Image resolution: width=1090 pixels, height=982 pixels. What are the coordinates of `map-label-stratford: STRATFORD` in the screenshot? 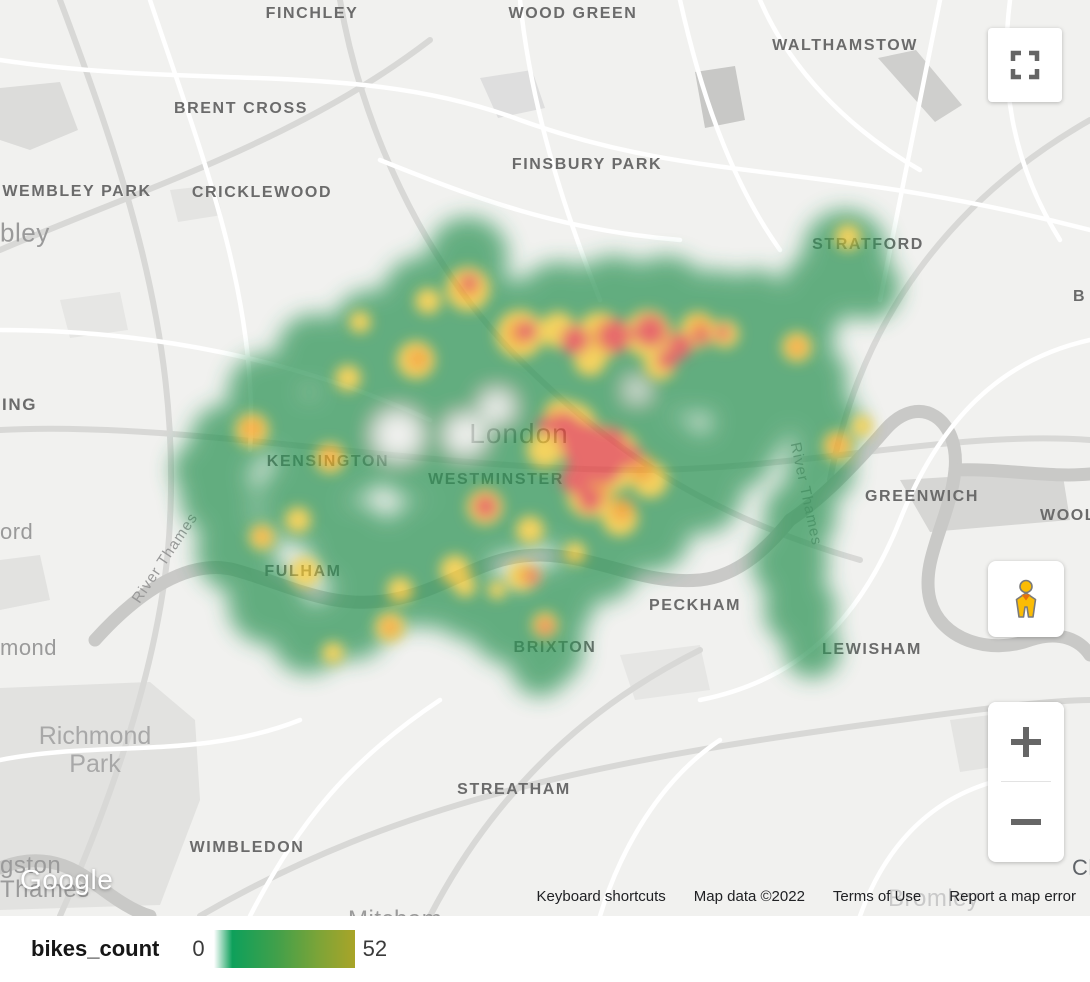 It's located at (868, 244).